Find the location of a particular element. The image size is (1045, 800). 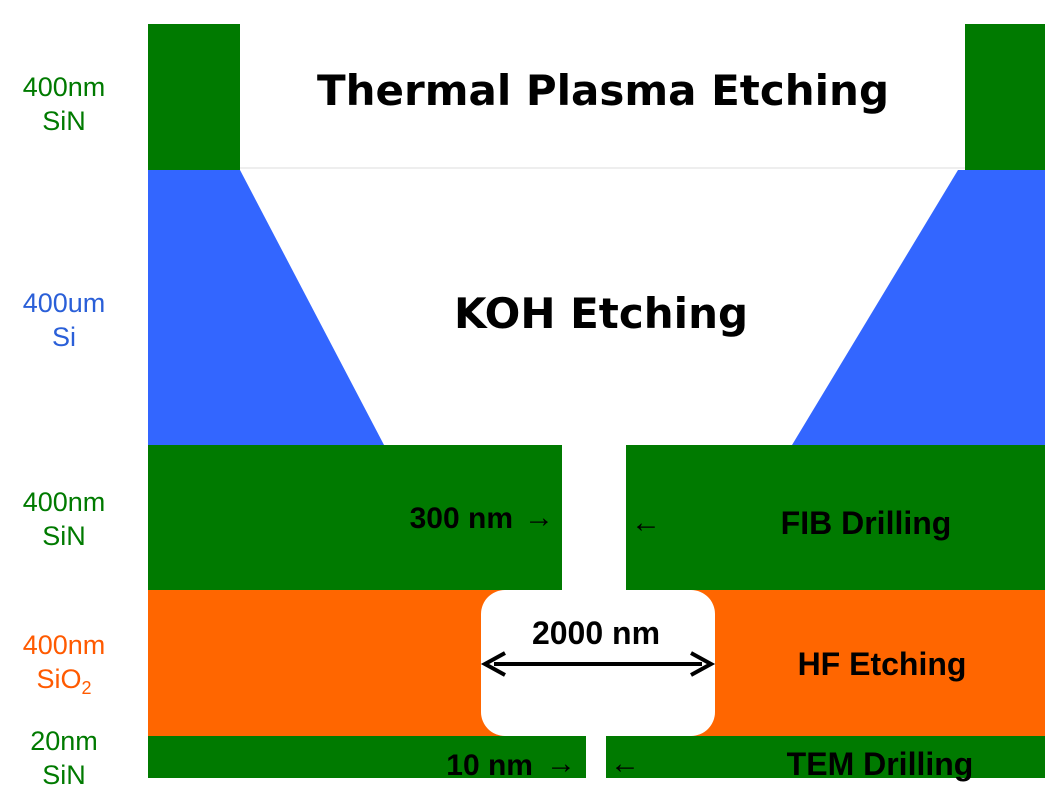

fib-label: FIB Drilling is located at coordinates (866, 523).